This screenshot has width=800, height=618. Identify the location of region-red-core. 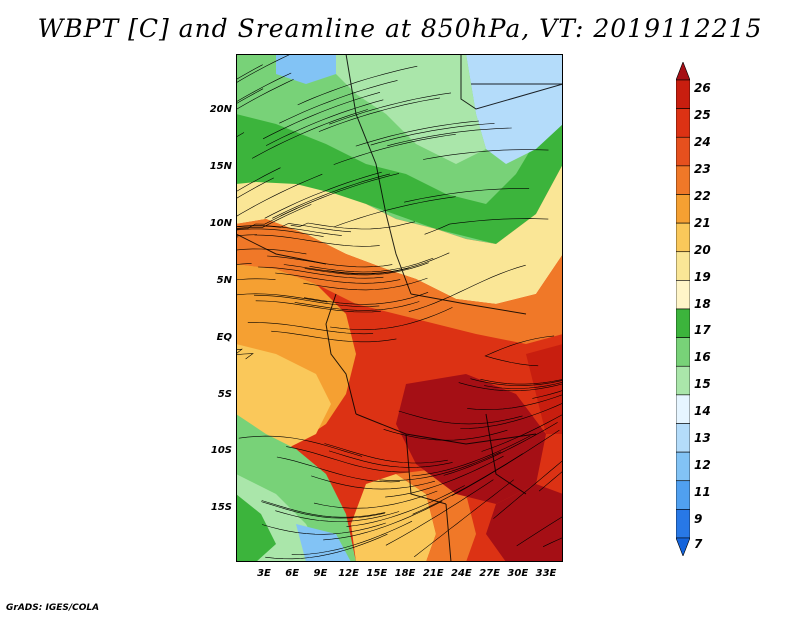
(471, 439).